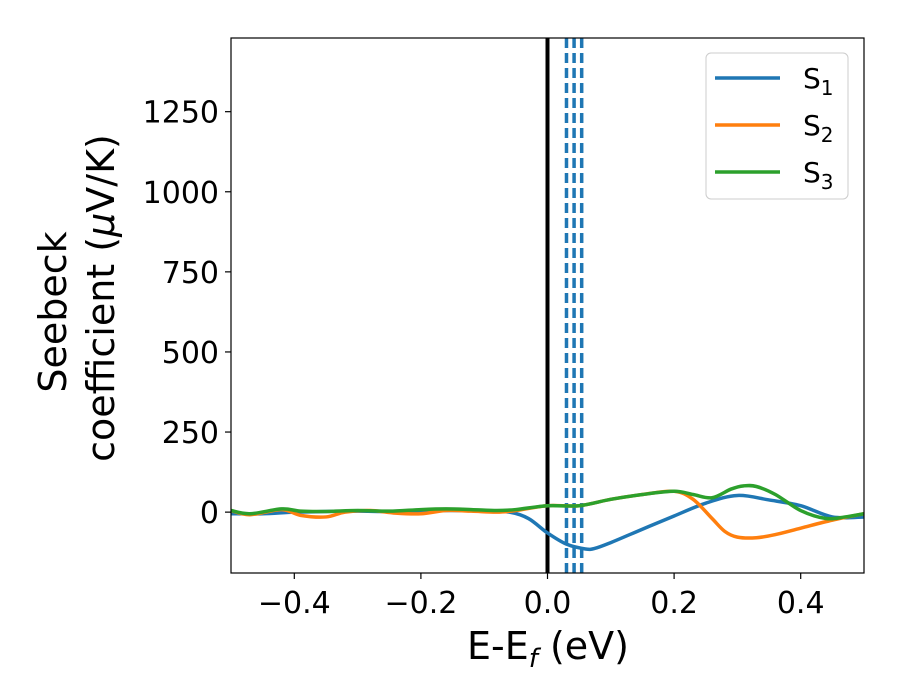 Image resolution: width=900 pixels, height=700 pixels. I want to click on legend-items: S1 S2 S3, so click(774, 128).